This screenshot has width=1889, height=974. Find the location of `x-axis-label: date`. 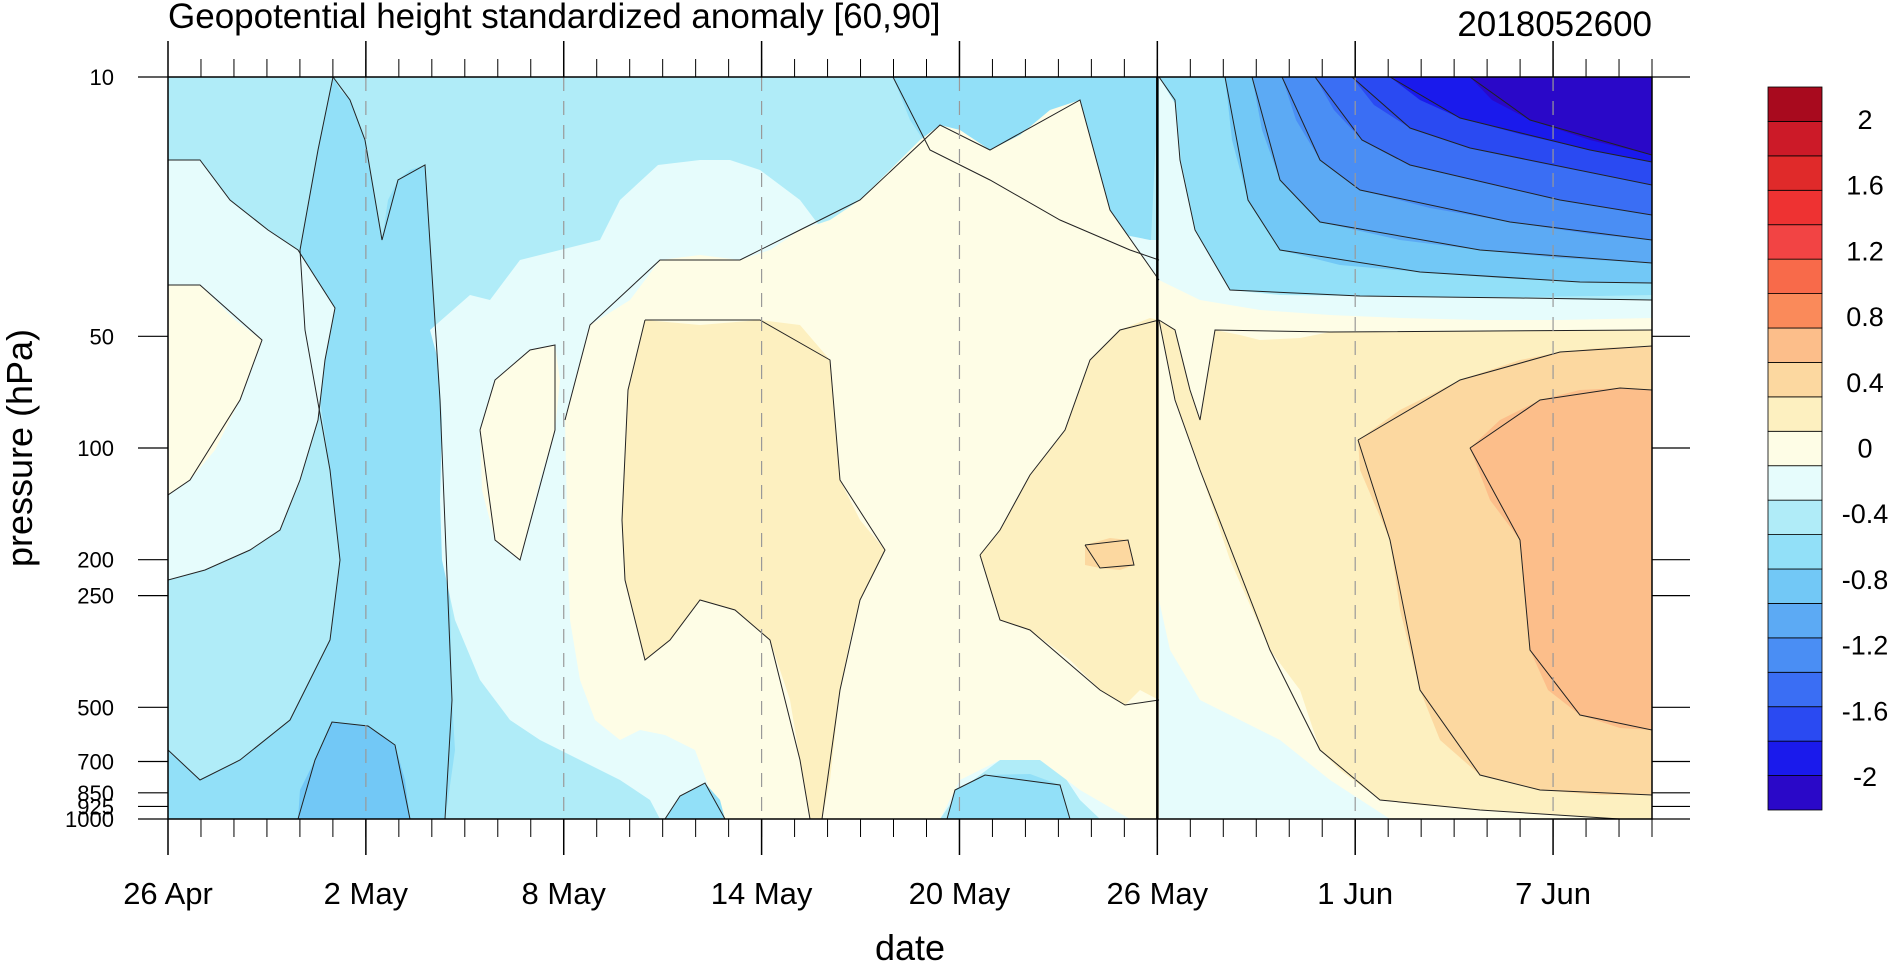

x-axis-label: date is located at coordinates (910, 947).